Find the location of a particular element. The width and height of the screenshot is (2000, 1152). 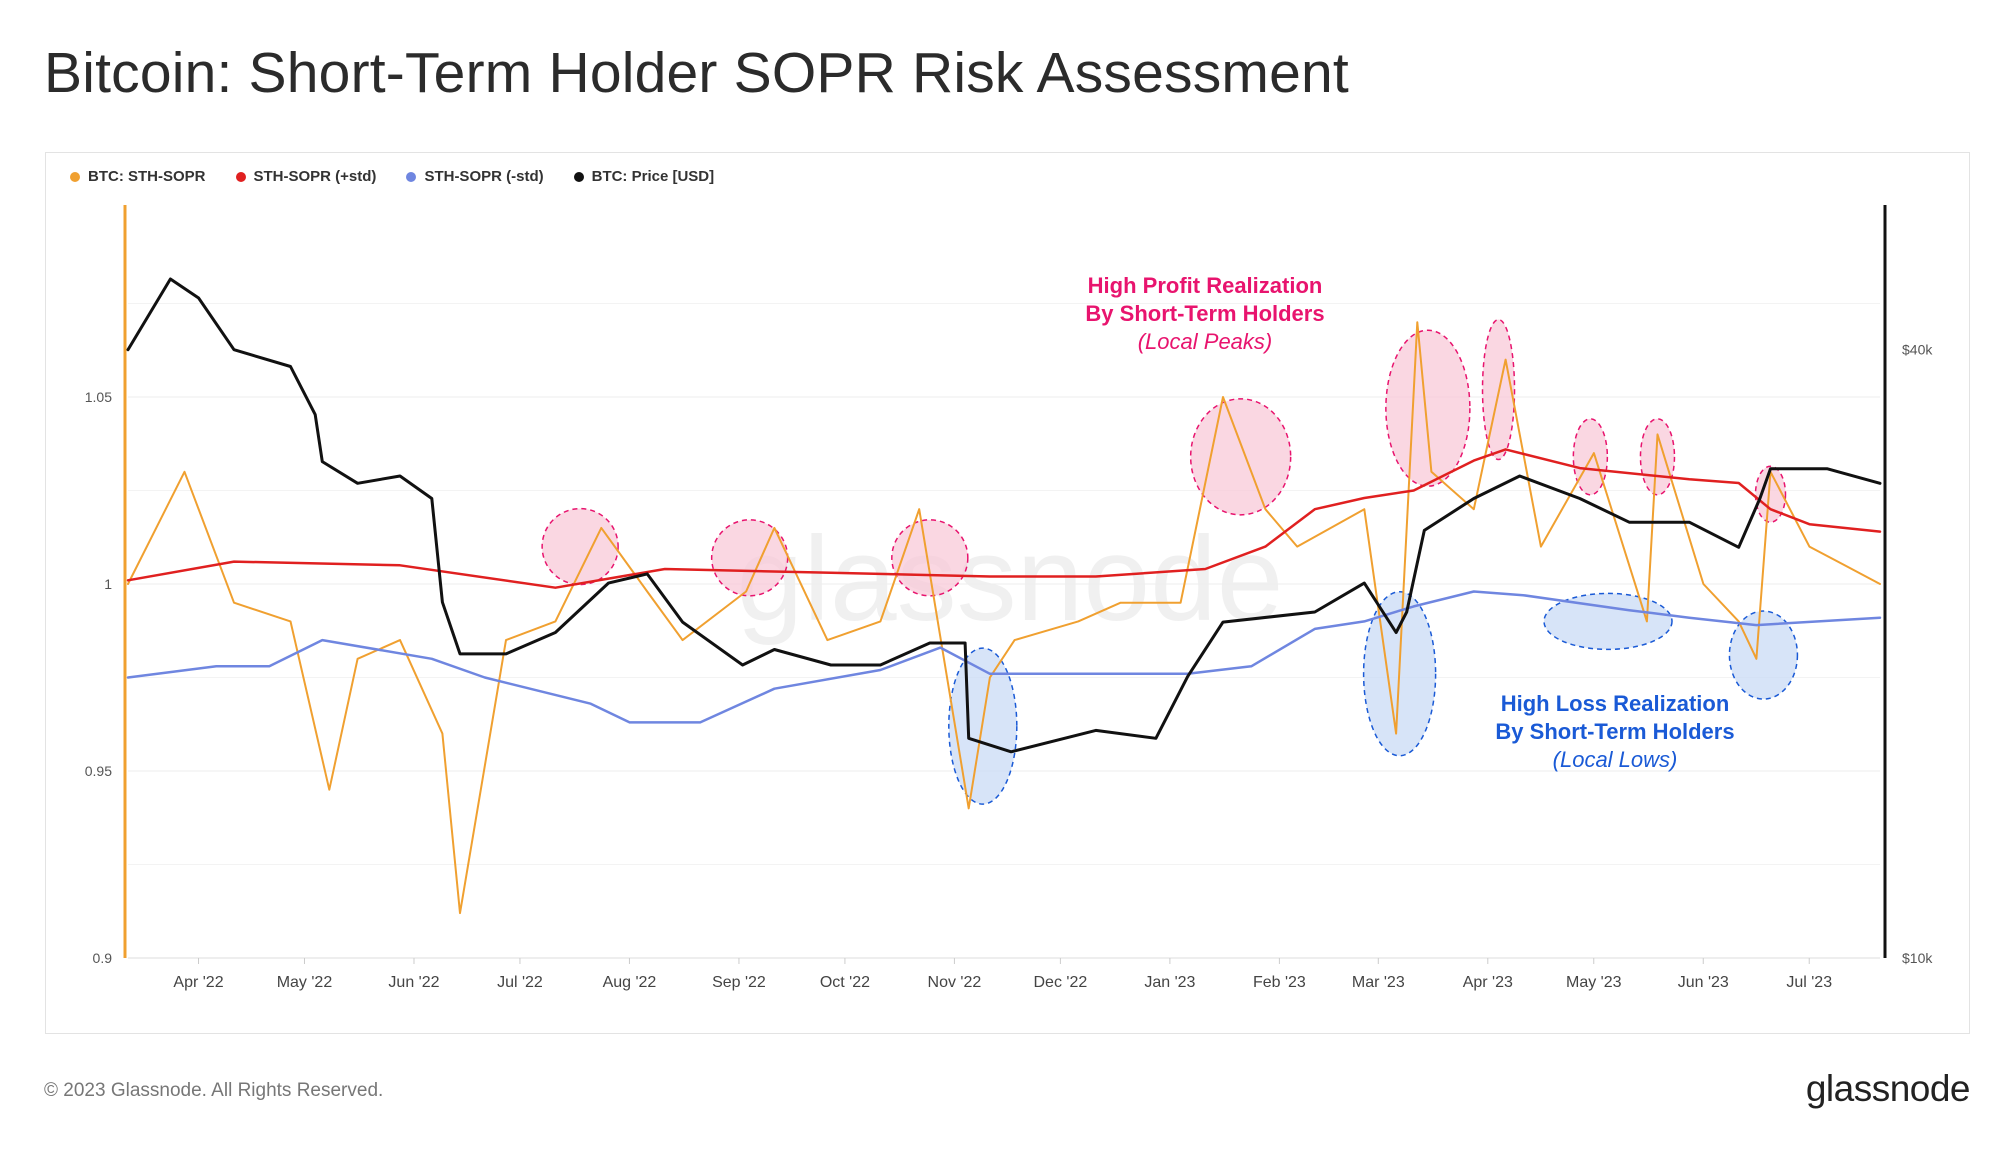

glassnode-logo: glassnode is located at coordinates (1888, 1088).